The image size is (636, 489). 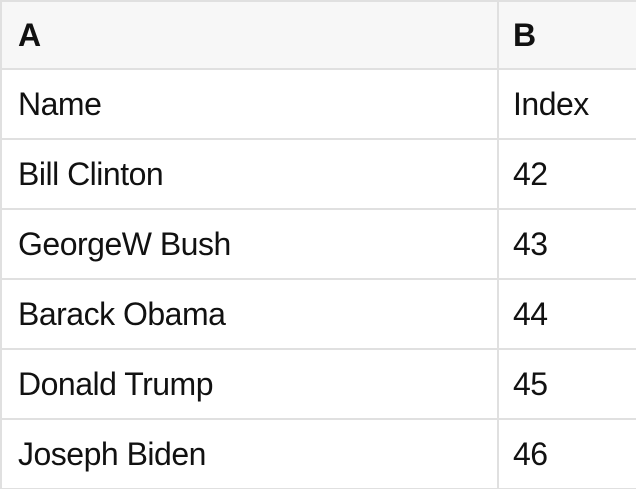 I want to click on table-row: Bill Clinton 42, so click(x=319, y=175).